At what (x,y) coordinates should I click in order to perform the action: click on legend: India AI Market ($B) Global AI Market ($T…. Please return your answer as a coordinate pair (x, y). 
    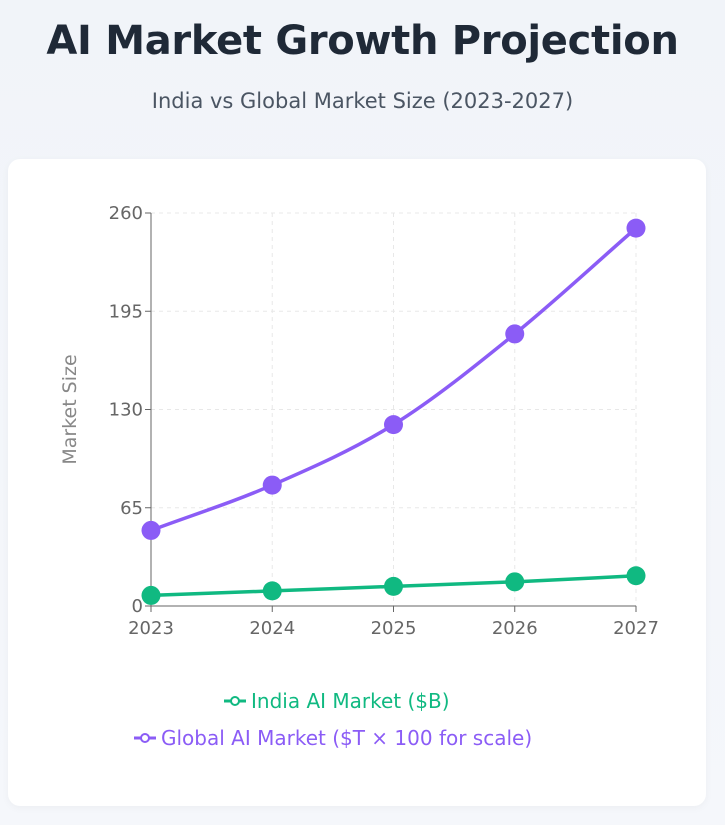
    Looking at the image, I should click on (333, 719).